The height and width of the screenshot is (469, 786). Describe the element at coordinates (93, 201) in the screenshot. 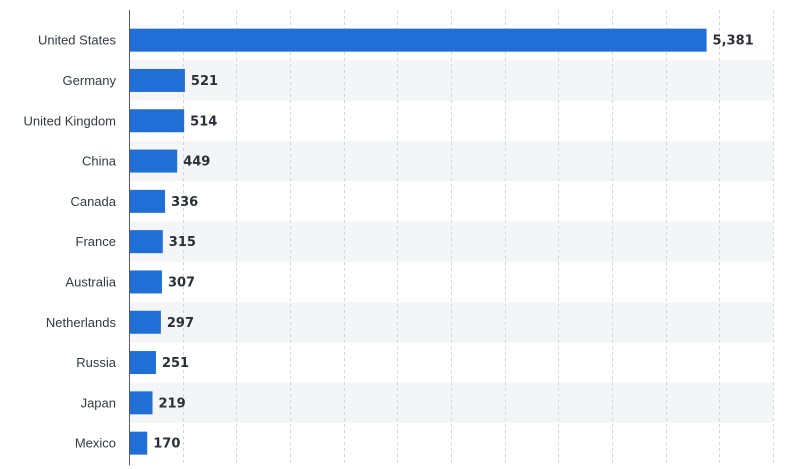

I see `category-label: Canada` at that location.